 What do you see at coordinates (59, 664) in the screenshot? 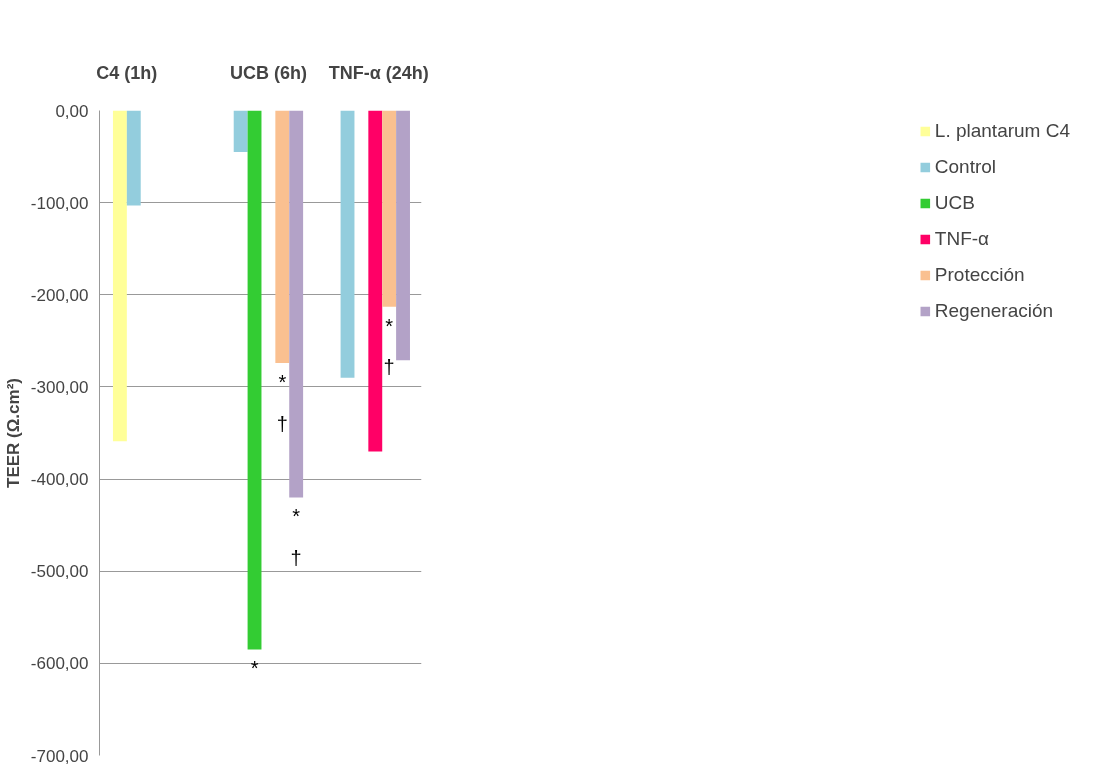
I see `y-tick-label: -600,00` at bounding box center [59, 664].